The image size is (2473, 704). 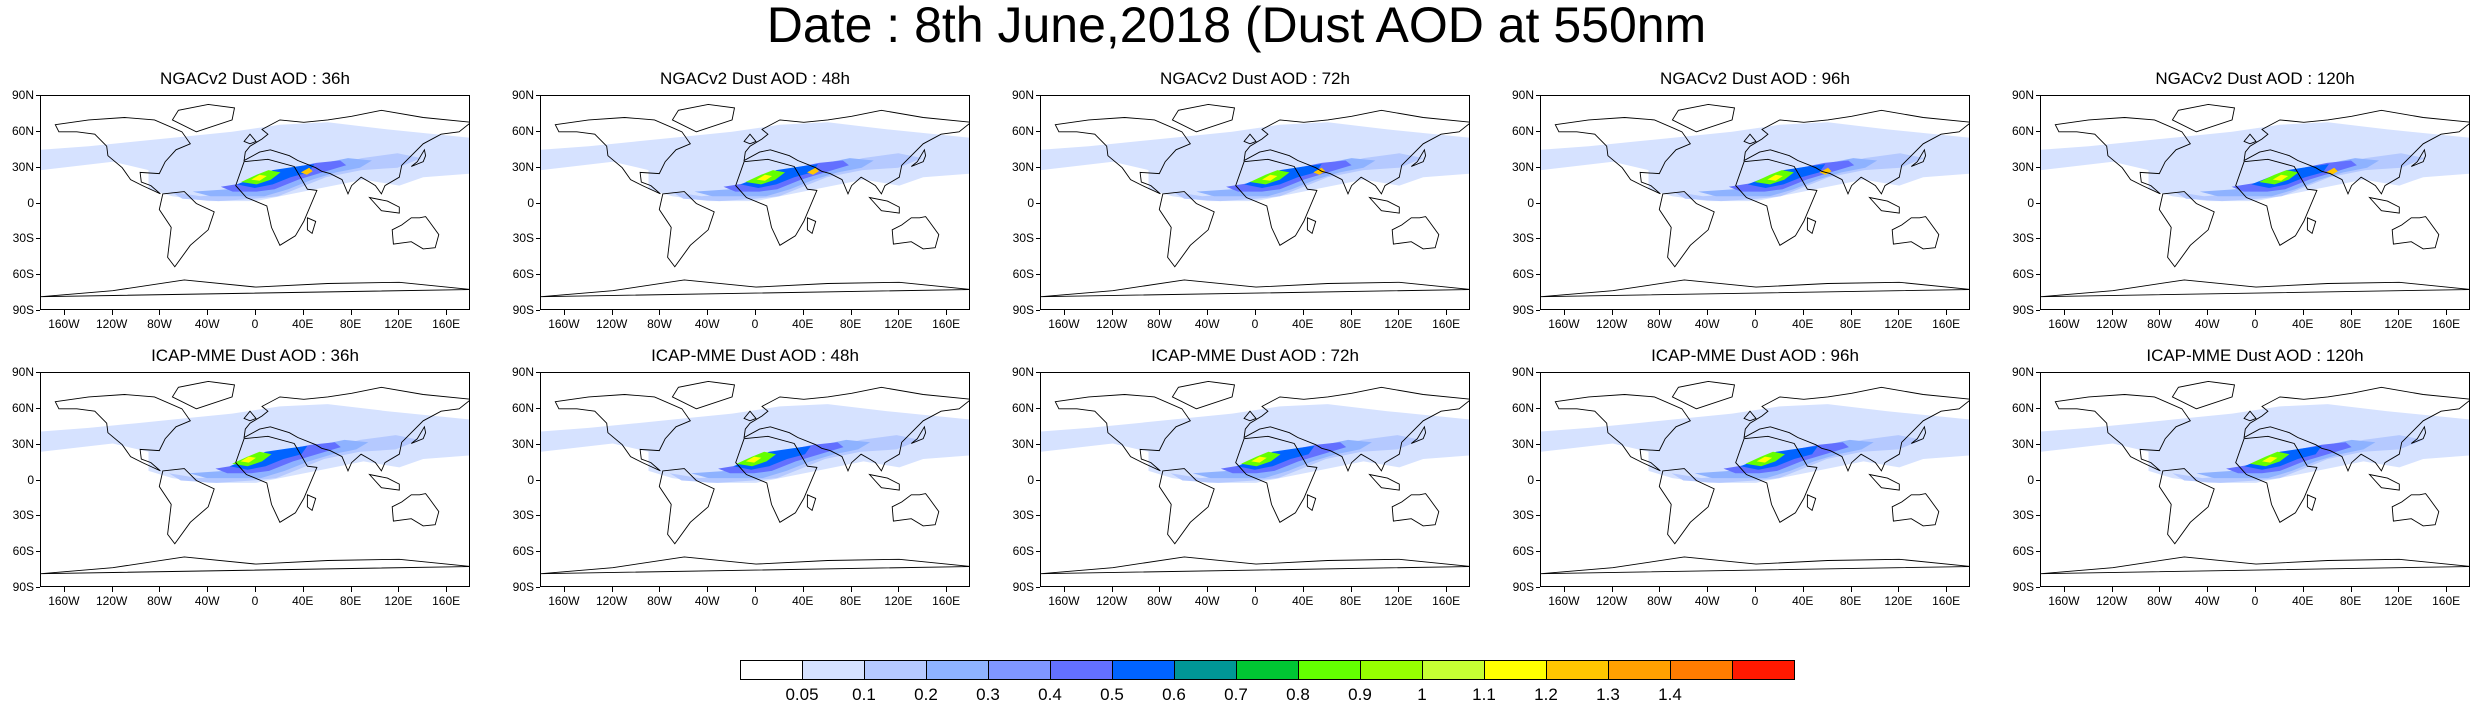 What do you see at coordinates (22, 130) in the screenshot?
I see `lat-tick-label: 60N` at bounding box center [22, 130].